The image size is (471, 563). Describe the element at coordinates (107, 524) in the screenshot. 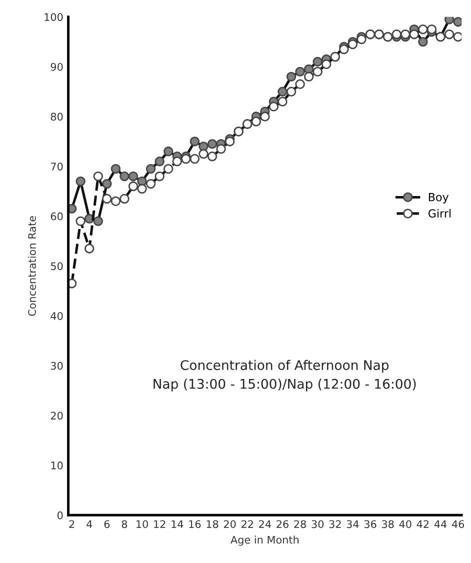

I see `x-tick-label: 6` at that location.